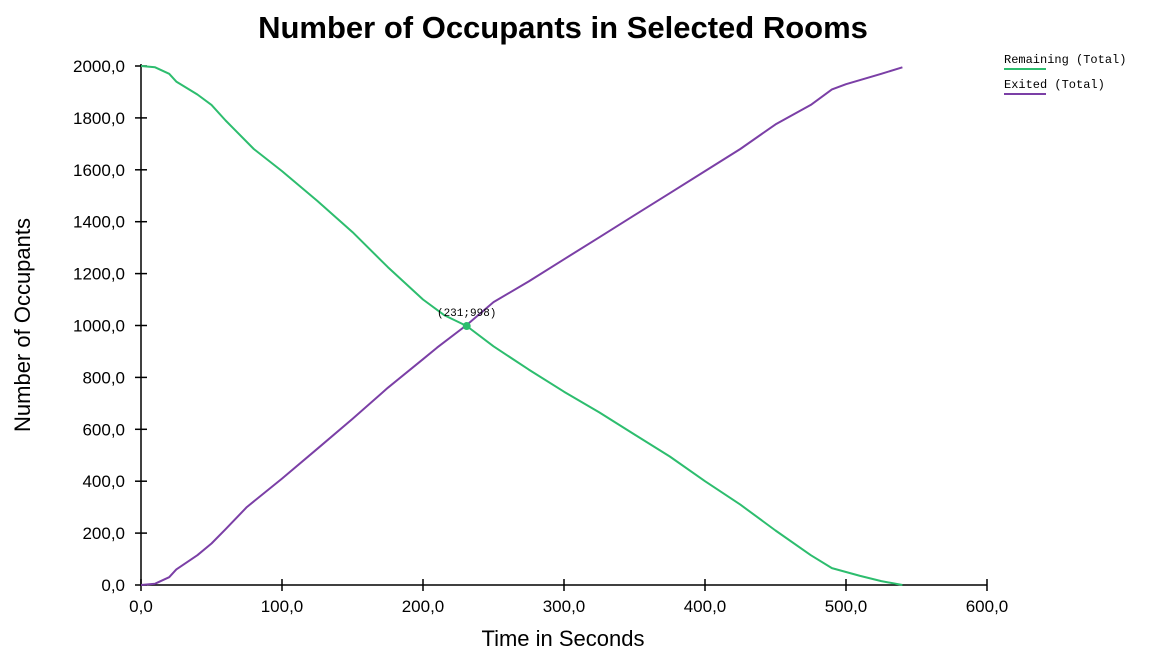  Describe the element at coordinates (113, 585) in the screenshot. I see `y-tick-label: 0,0` at that location.